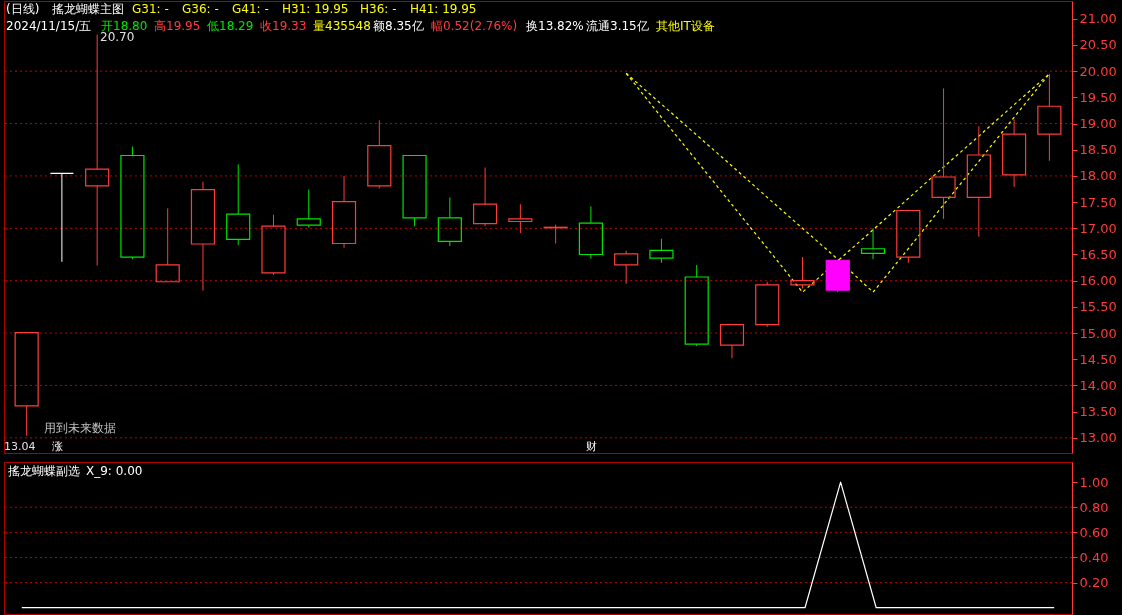 The height and width of the screenshot is (615, 1127). What do you see at coordinates (1098, 254) in the screenshot?
I see `y-tick-label: 16.50` at bounding box center [1098, 254].